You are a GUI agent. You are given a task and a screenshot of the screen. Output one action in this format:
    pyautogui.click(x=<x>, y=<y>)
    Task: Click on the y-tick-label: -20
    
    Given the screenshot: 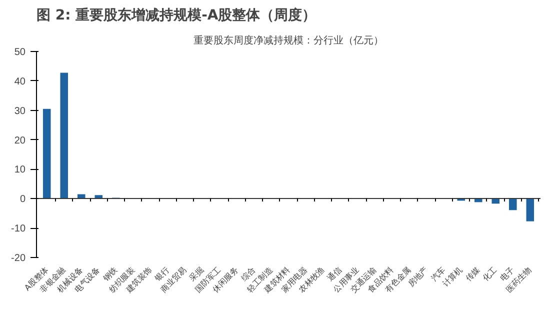 What is the action you would take?
    pyautogui.click(x=18, y=258)
    